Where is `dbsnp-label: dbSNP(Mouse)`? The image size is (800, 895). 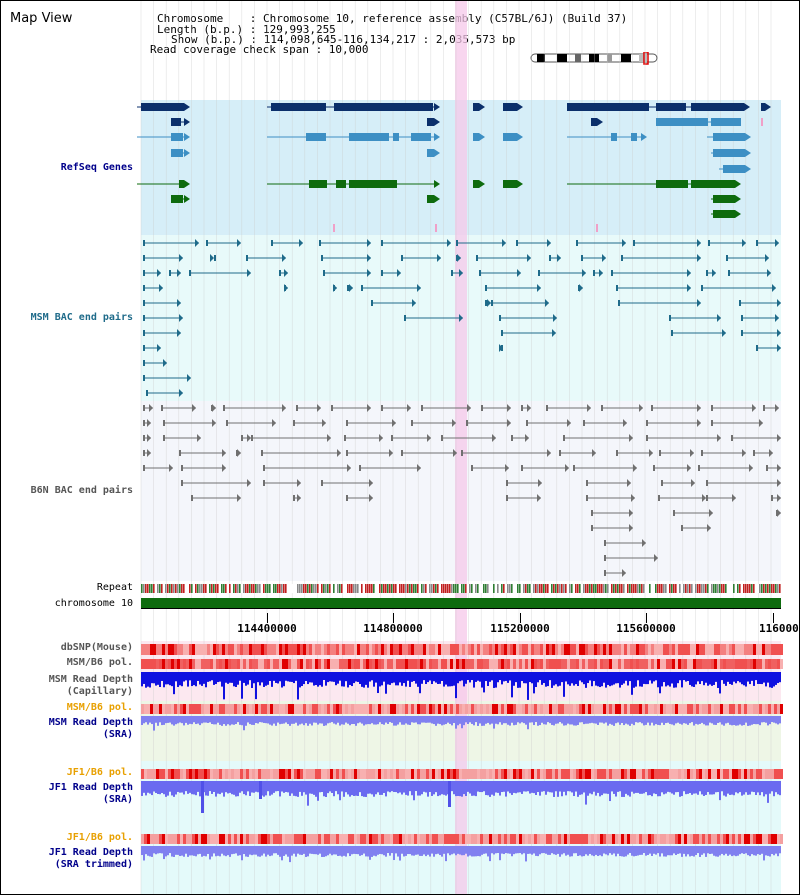
dbsnp-label: dbSNP(Mouse) is located at coordinates (96, 647).